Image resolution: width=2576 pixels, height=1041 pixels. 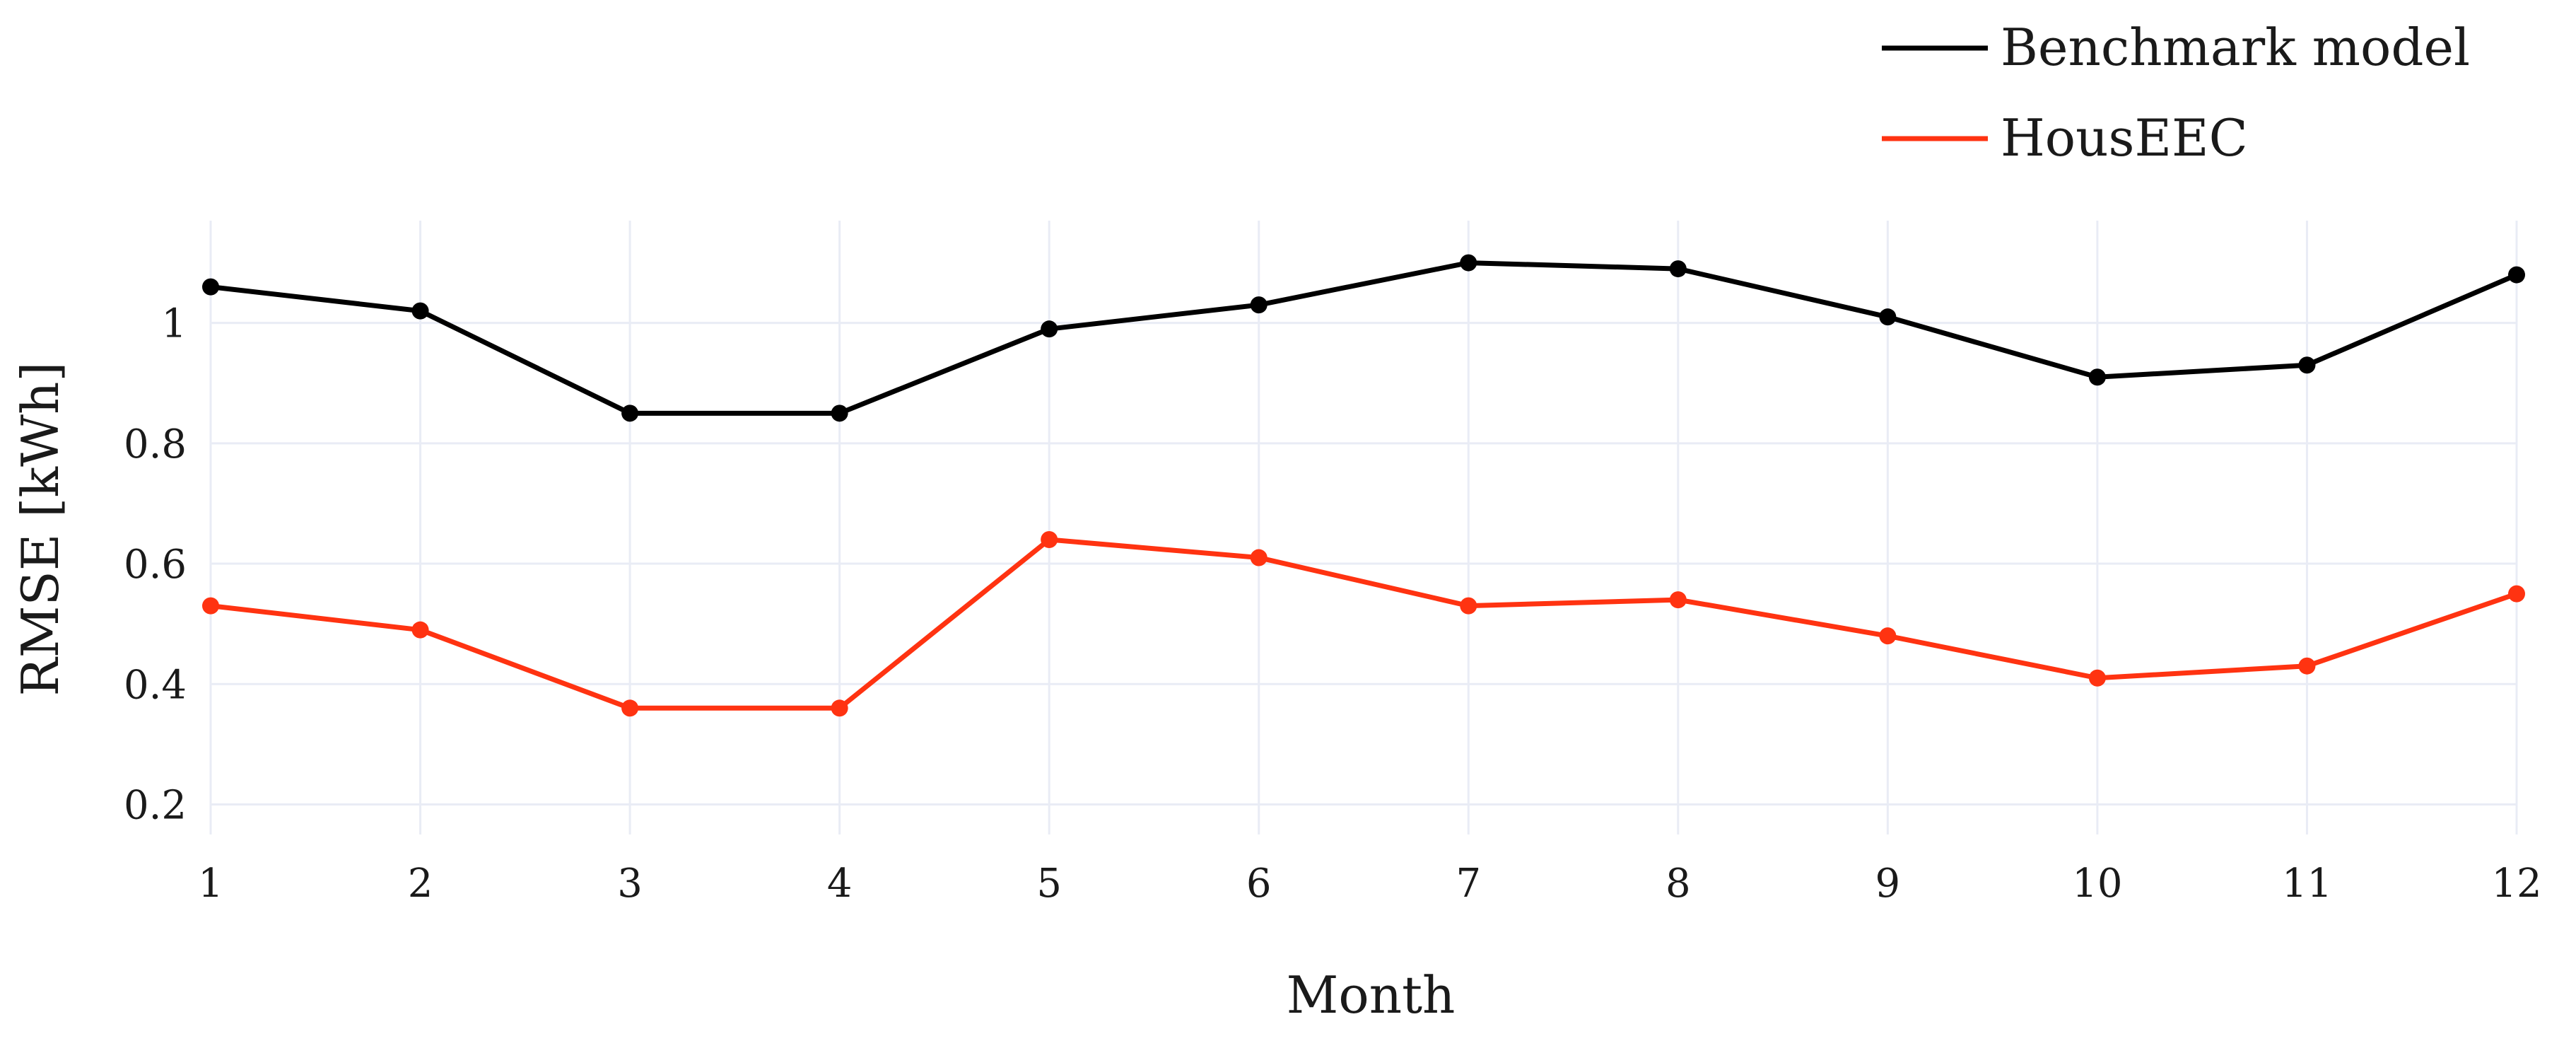 I want to click on y-tick-label: 1, so click(x=174, y=324).